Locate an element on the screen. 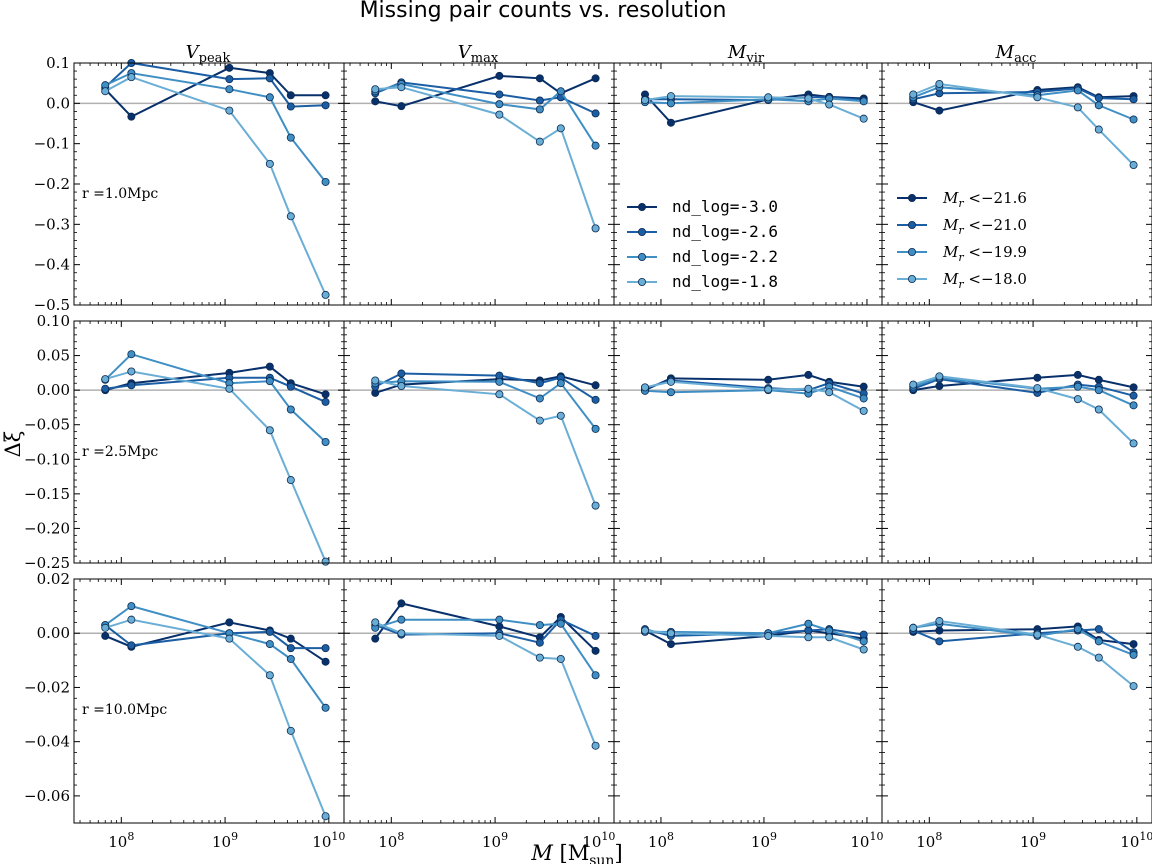 The width and height of the screenshot is (1152, 864). y-tick-label: 0.0 is located at coordinates (58, 103).